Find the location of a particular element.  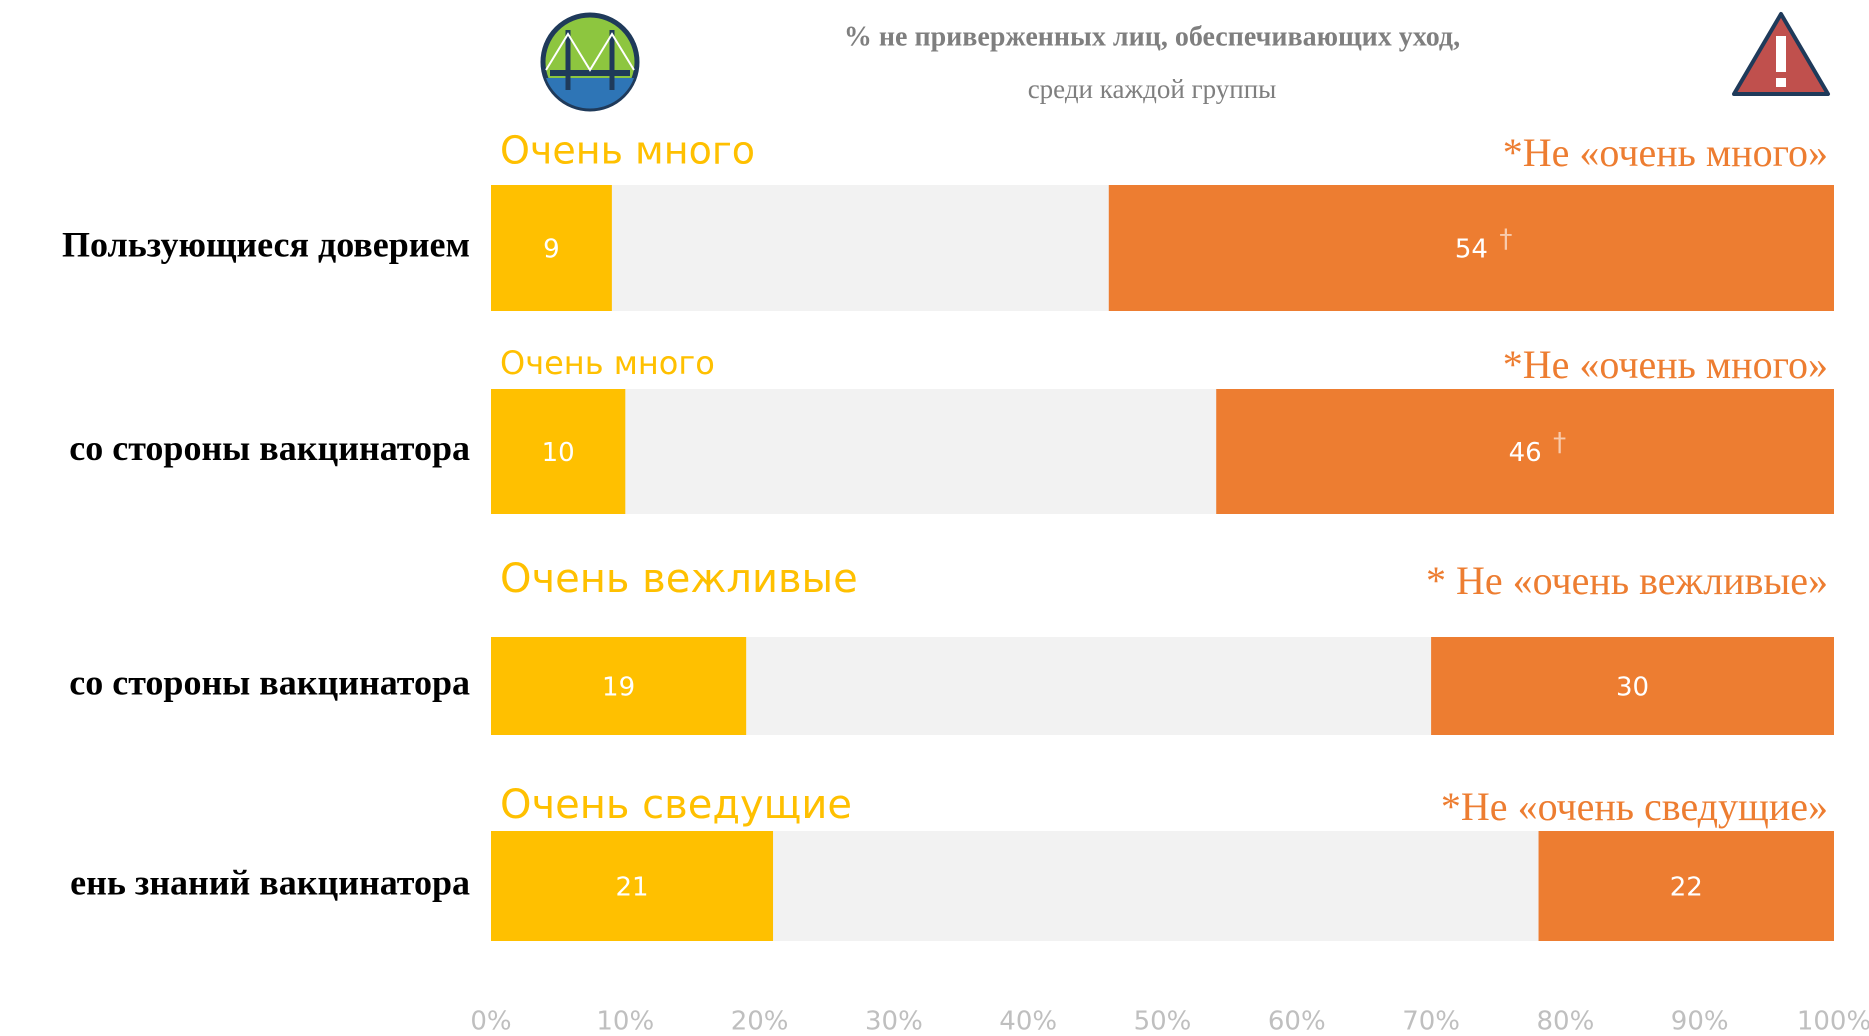

value-label: 10 is located at coordinates (558, 453).